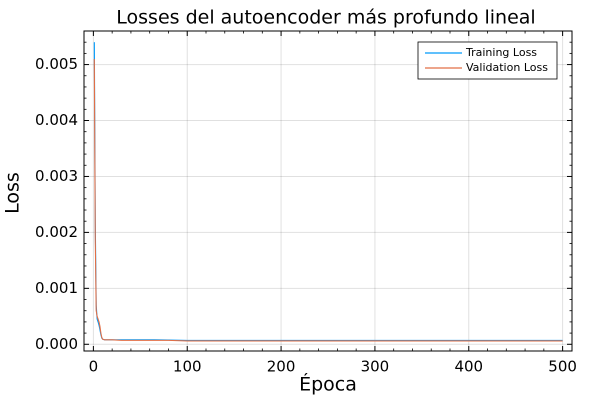  I want to click on y-tick-label: 0.002, so click(56, 232).